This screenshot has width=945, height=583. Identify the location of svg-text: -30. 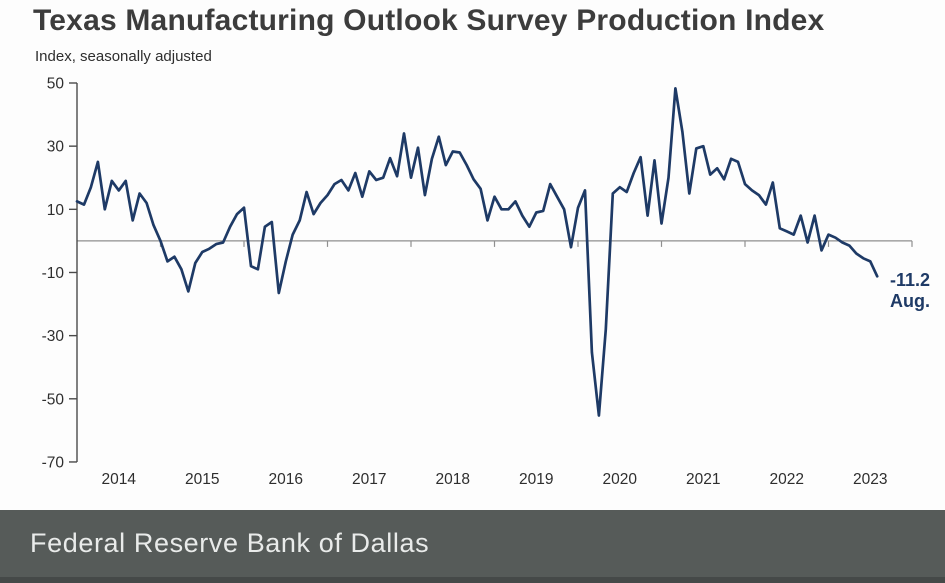
(53, 336).